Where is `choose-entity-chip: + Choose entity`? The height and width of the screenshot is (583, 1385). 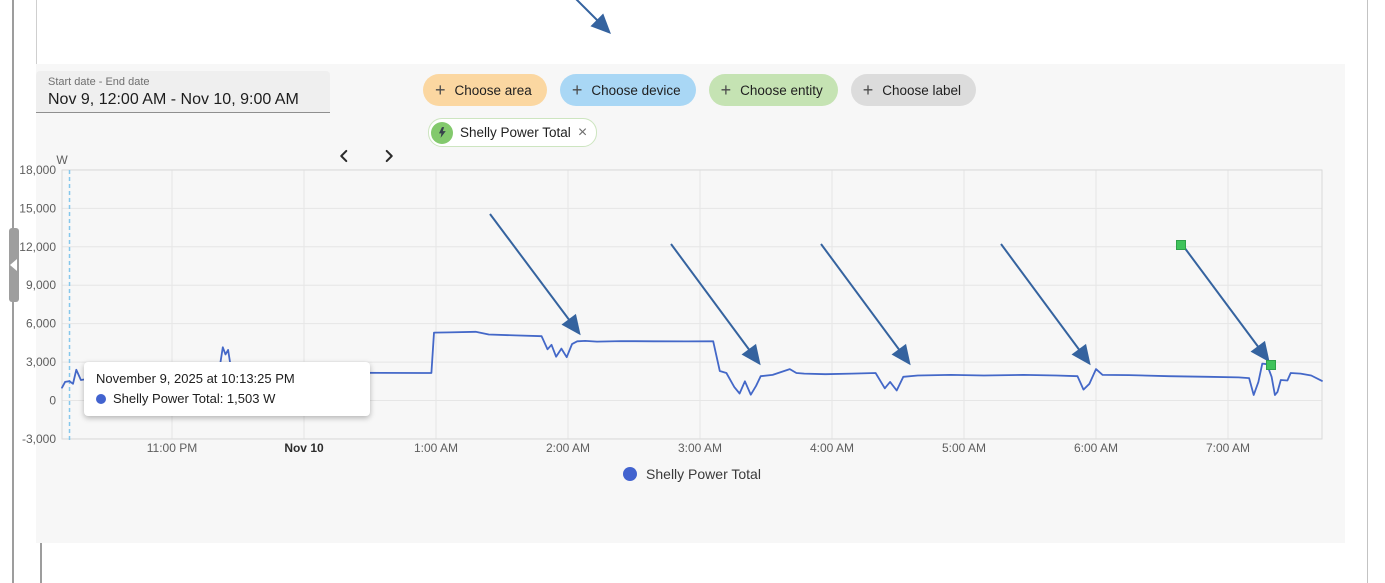 choose-entity-chip: + Choose entity is located at coordinates (773, 90).